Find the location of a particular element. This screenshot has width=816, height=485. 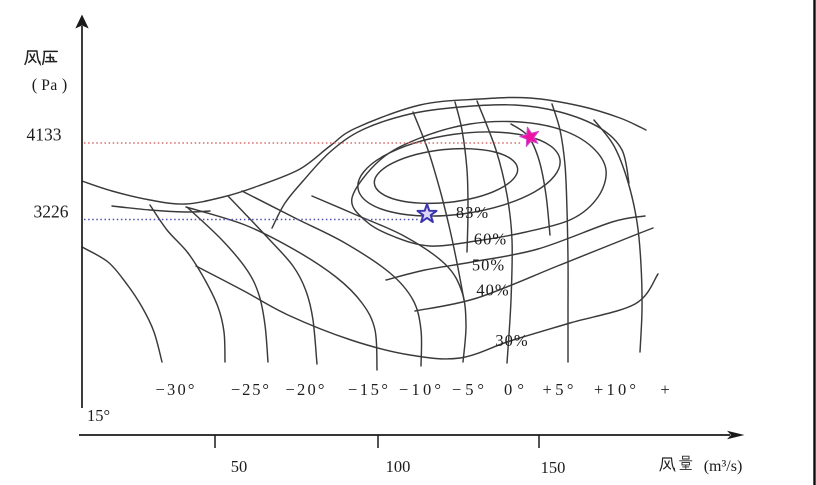

svg-text: 3226 is located at coordinates (51, 212).